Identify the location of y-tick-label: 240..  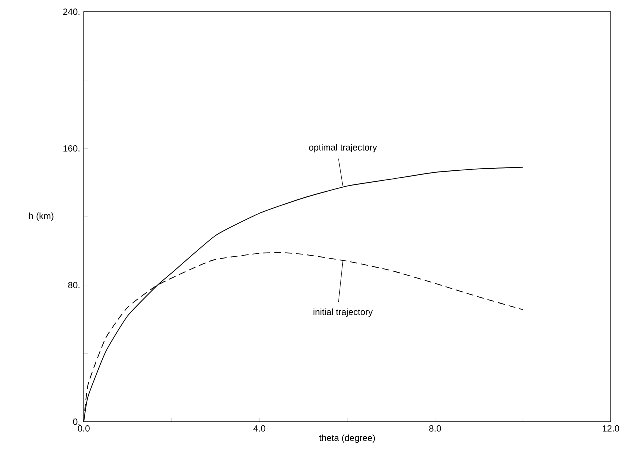
(71, 12).